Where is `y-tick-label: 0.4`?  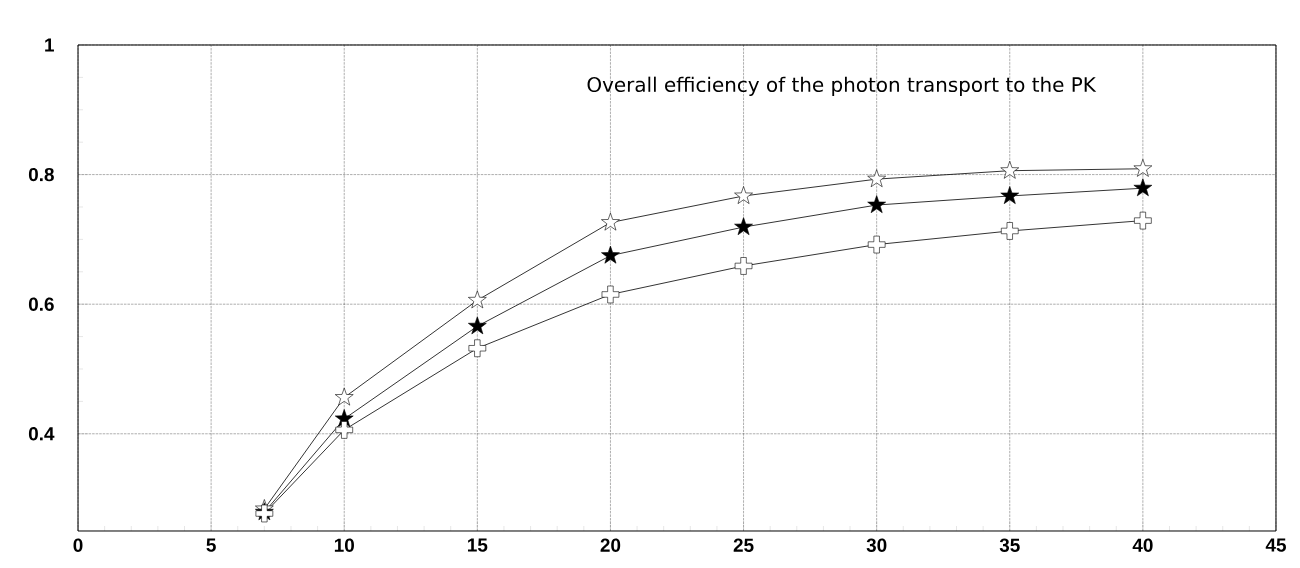
y-tick-label: 0.4 is located at coordinates (41, 434).